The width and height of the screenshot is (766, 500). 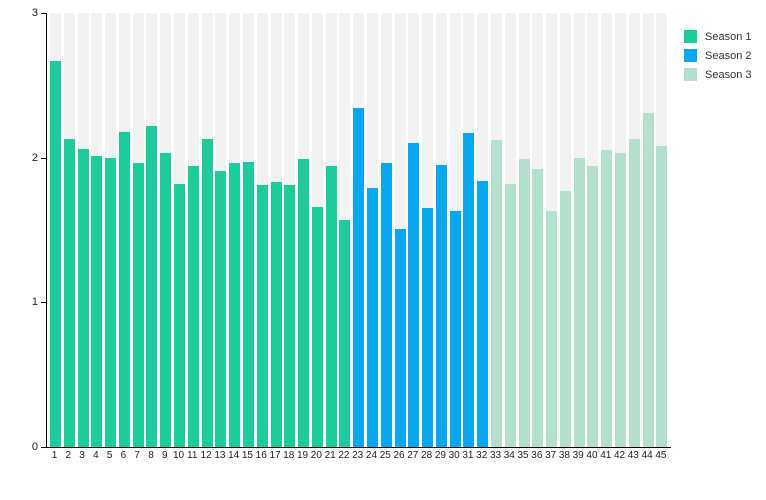 I want to click on legend-label: Season 3, so click(x=728, y=74).